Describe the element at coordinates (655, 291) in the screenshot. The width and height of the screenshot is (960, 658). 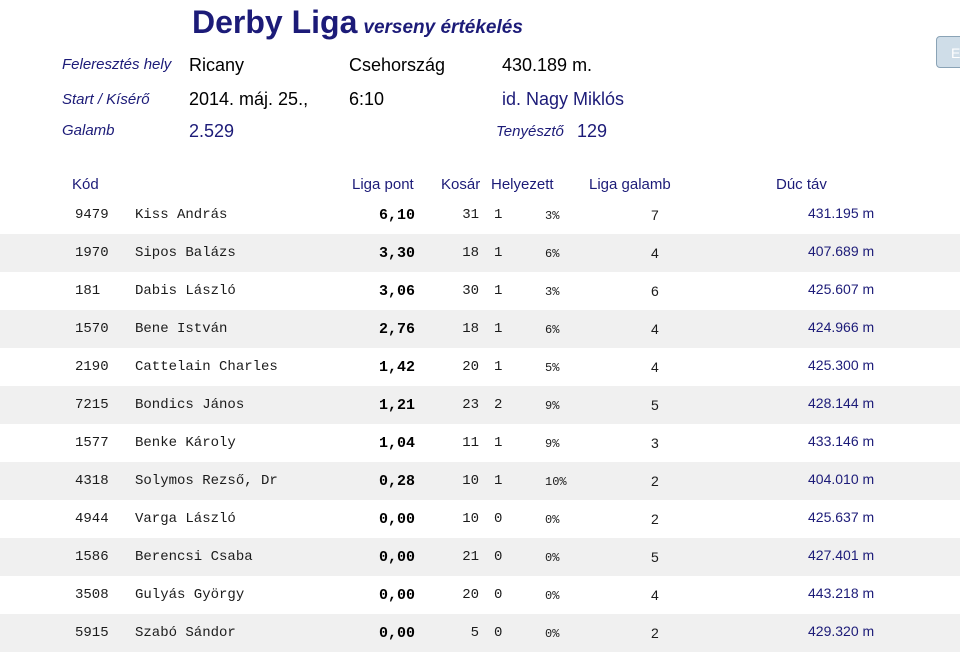
I see `cell-liga-pigeon: 6` at that location.